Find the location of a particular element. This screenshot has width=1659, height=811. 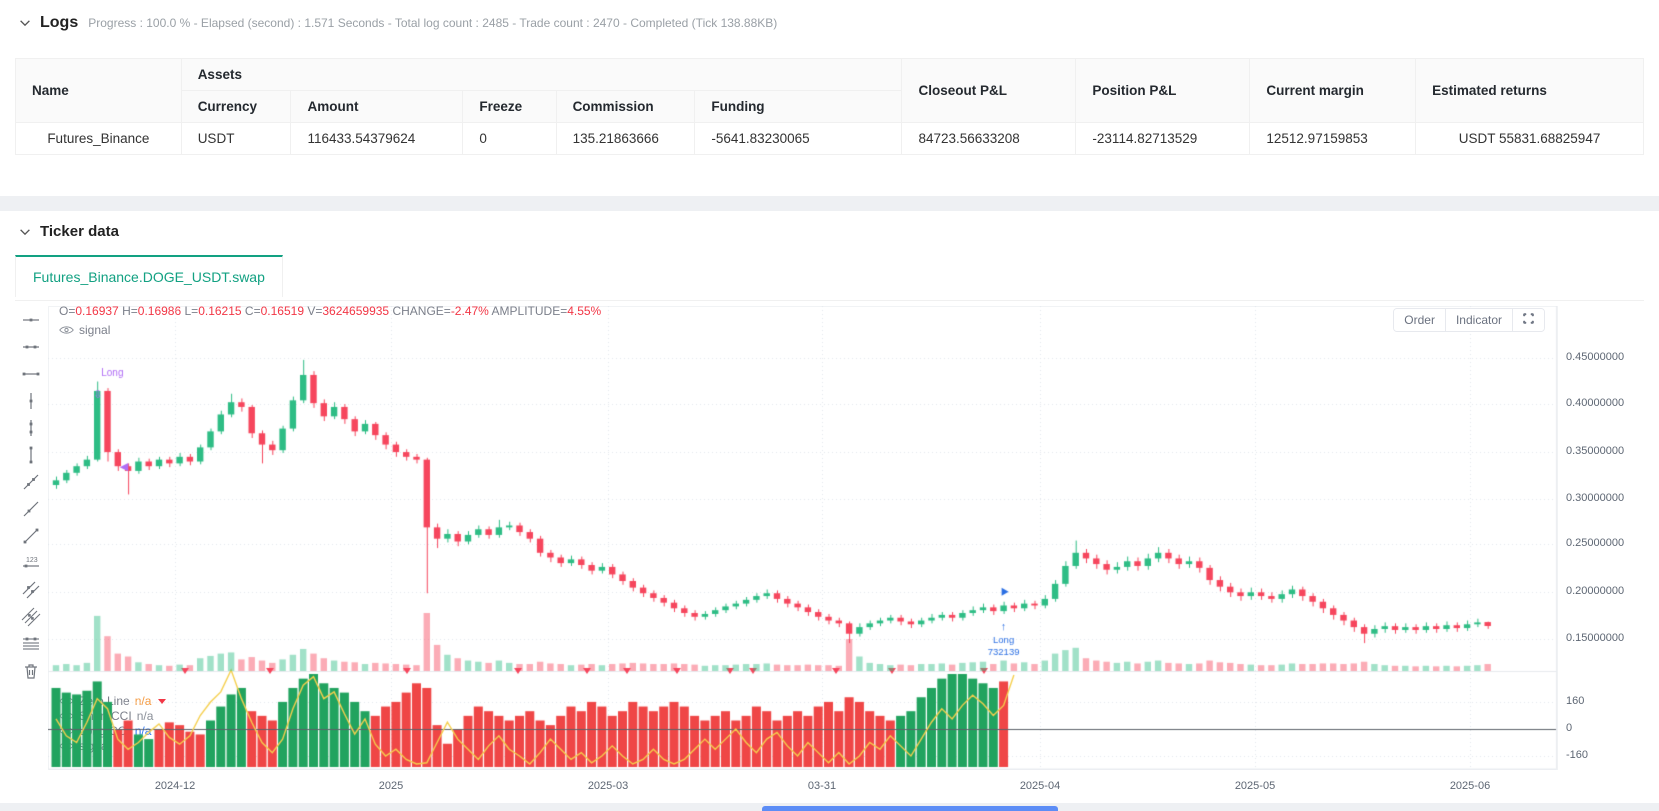

price-channel-icon is located at coordinates (31, 617).